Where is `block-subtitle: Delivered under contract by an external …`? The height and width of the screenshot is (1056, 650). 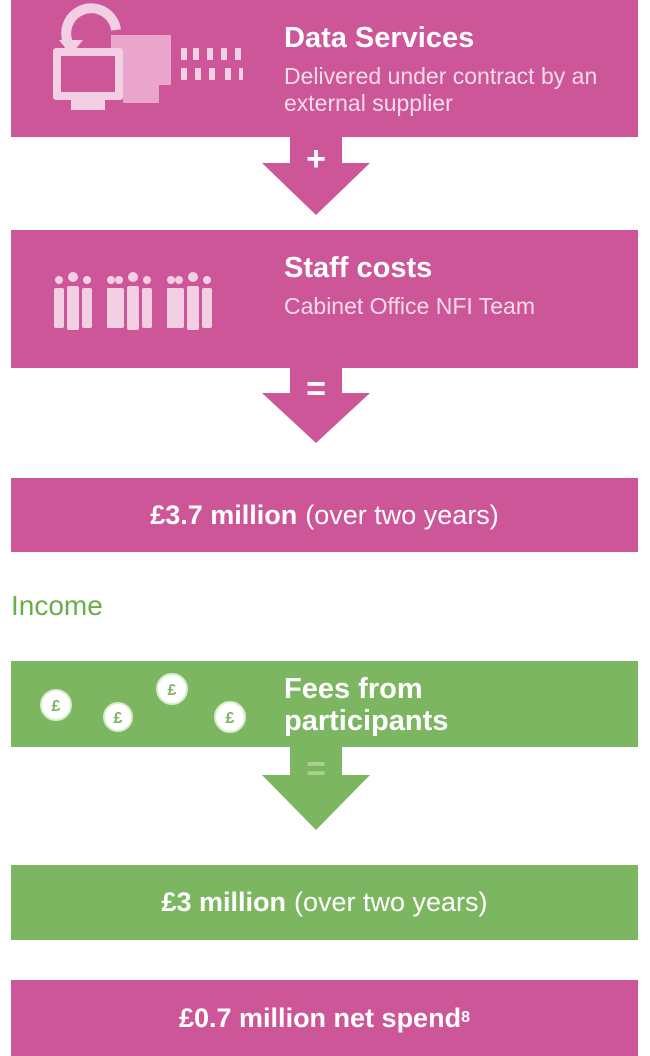 block-subtitle: Delivered under contract by an external … is located at coordinates (441, 89).